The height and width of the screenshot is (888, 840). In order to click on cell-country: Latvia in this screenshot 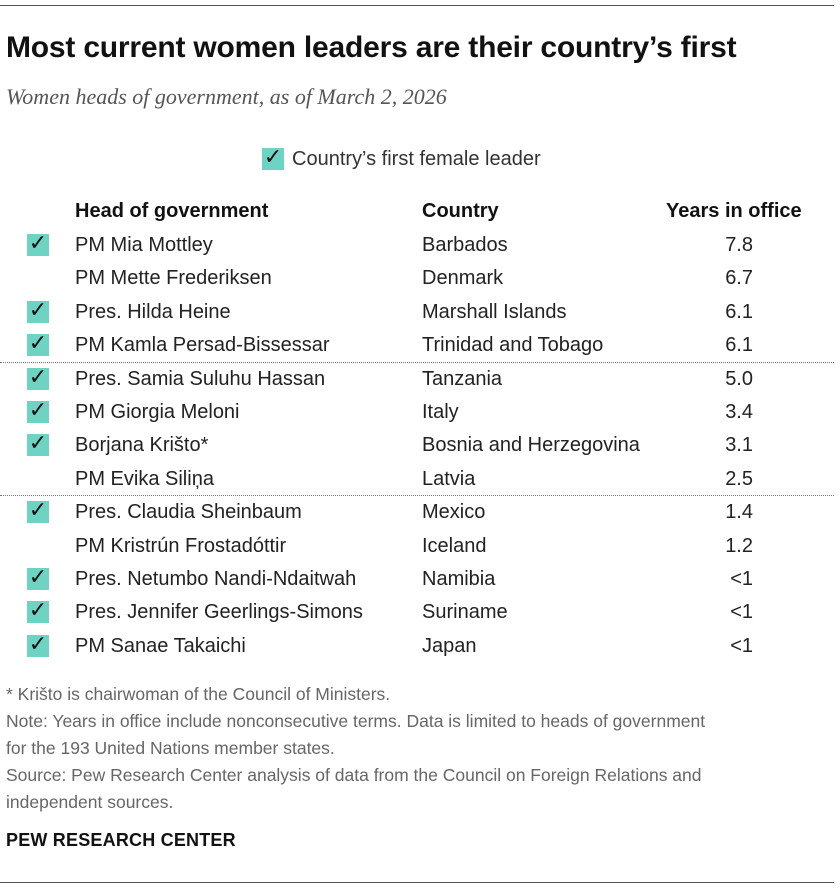, I will do `click(449, 478)`.